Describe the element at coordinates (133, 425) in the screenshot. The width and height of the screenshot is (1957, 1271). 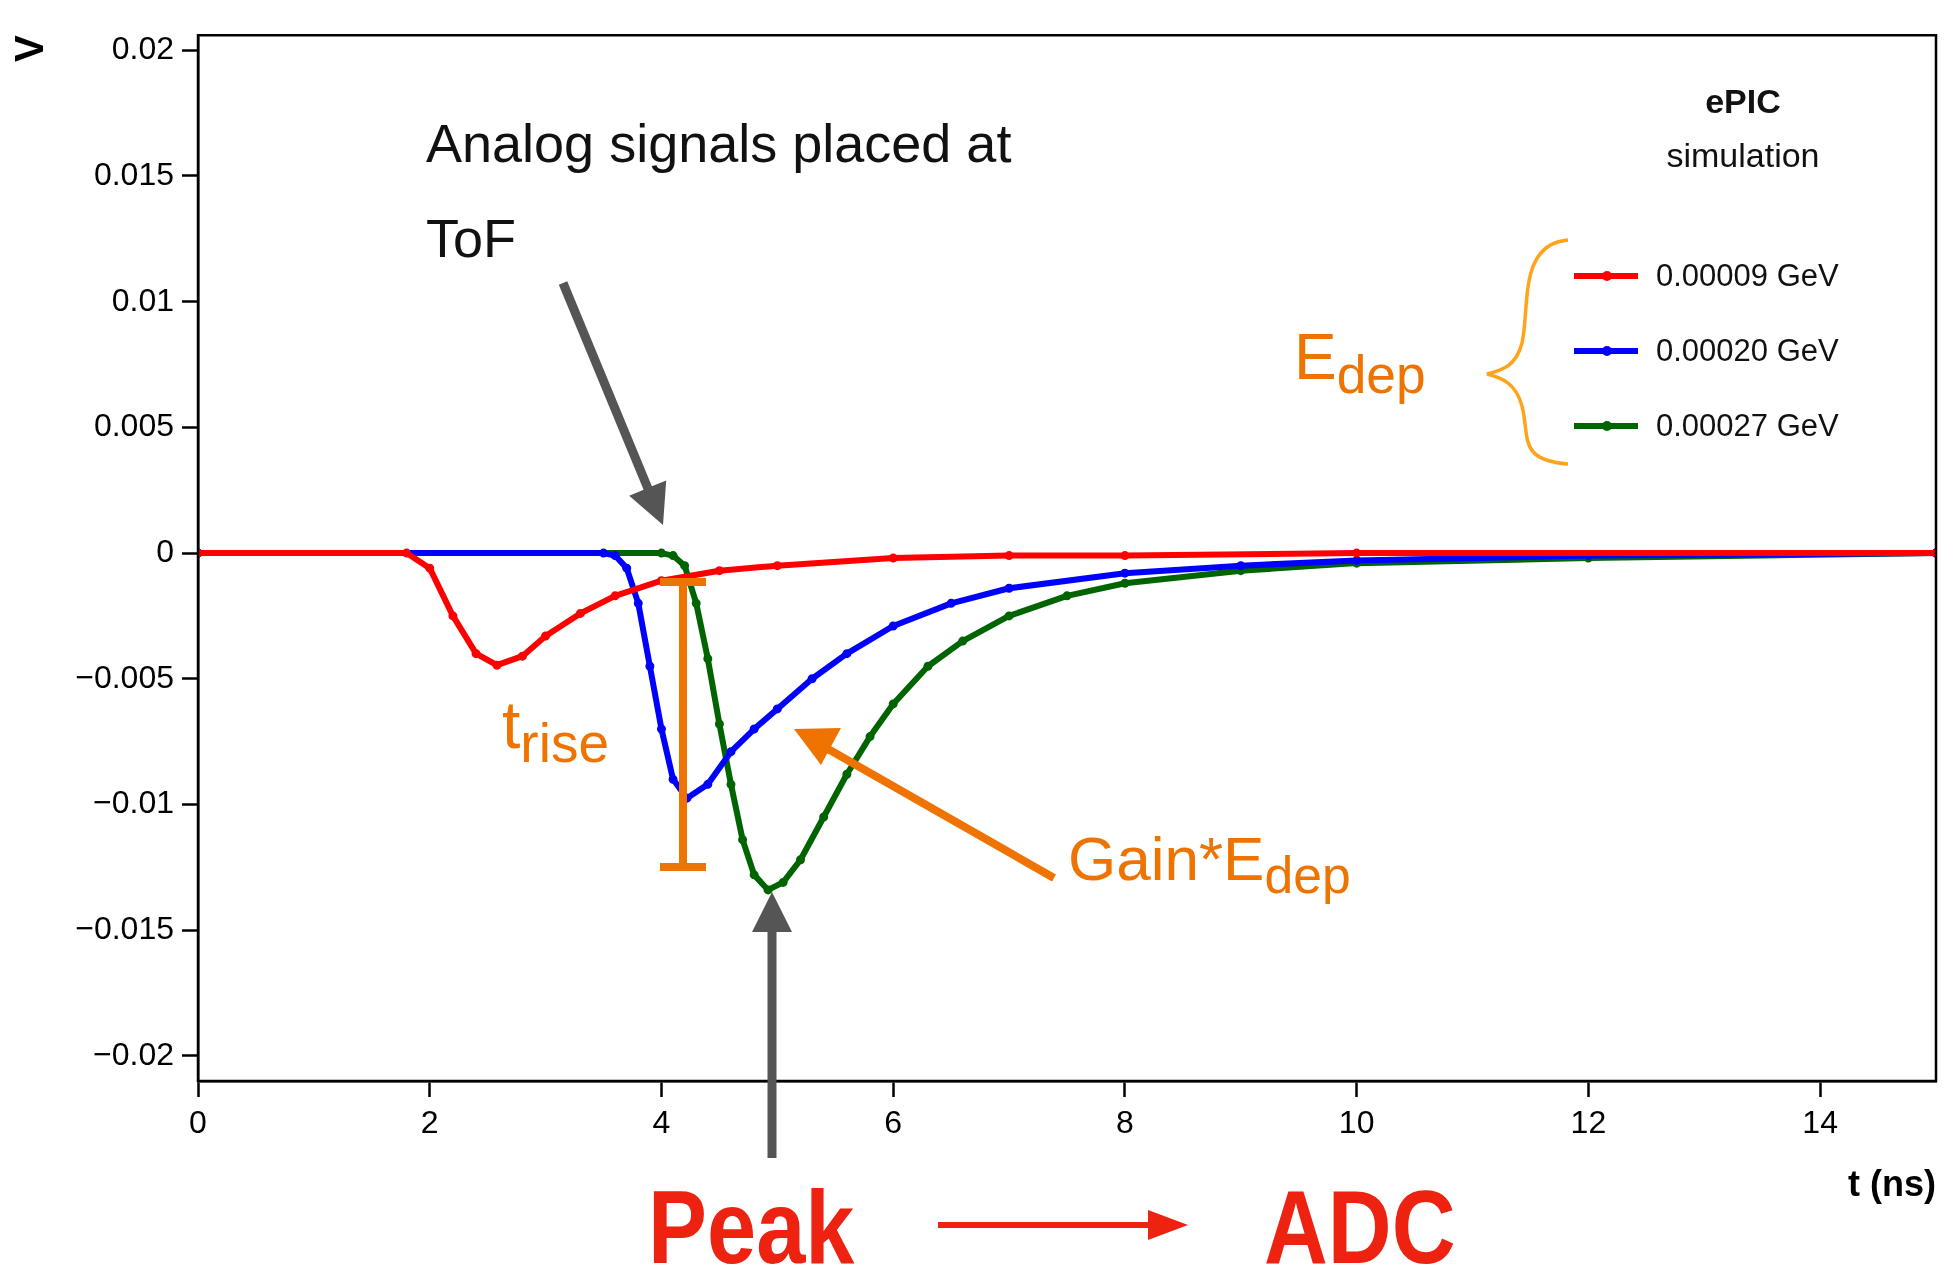
I see `y-tick-label: 0.005` at that location.